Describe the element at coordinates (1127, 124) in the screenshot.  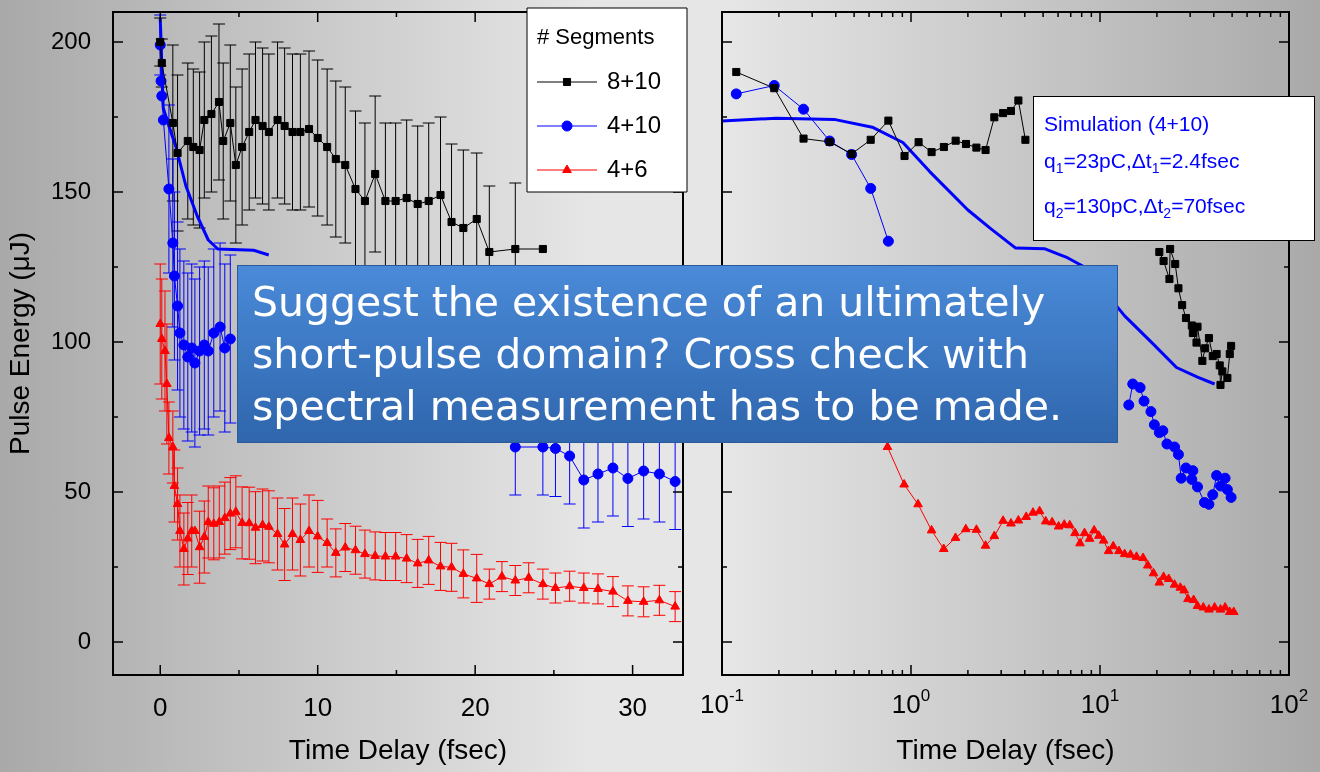
I see `annotation: Simulation (4+10)` at that location.